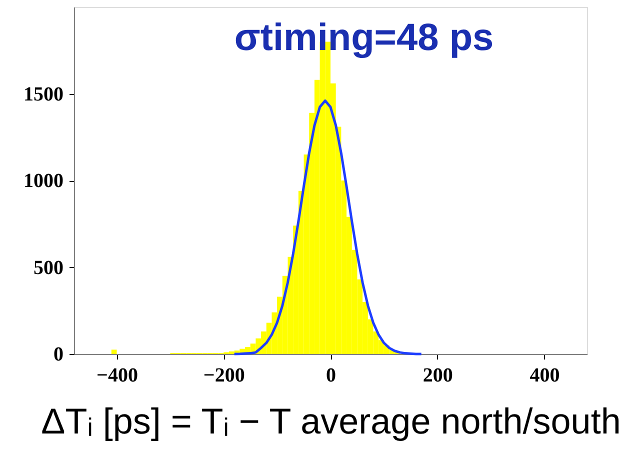 This screenshot has height=456, width=639. I want to click on y-tick-label: 0, so click(59, 355).